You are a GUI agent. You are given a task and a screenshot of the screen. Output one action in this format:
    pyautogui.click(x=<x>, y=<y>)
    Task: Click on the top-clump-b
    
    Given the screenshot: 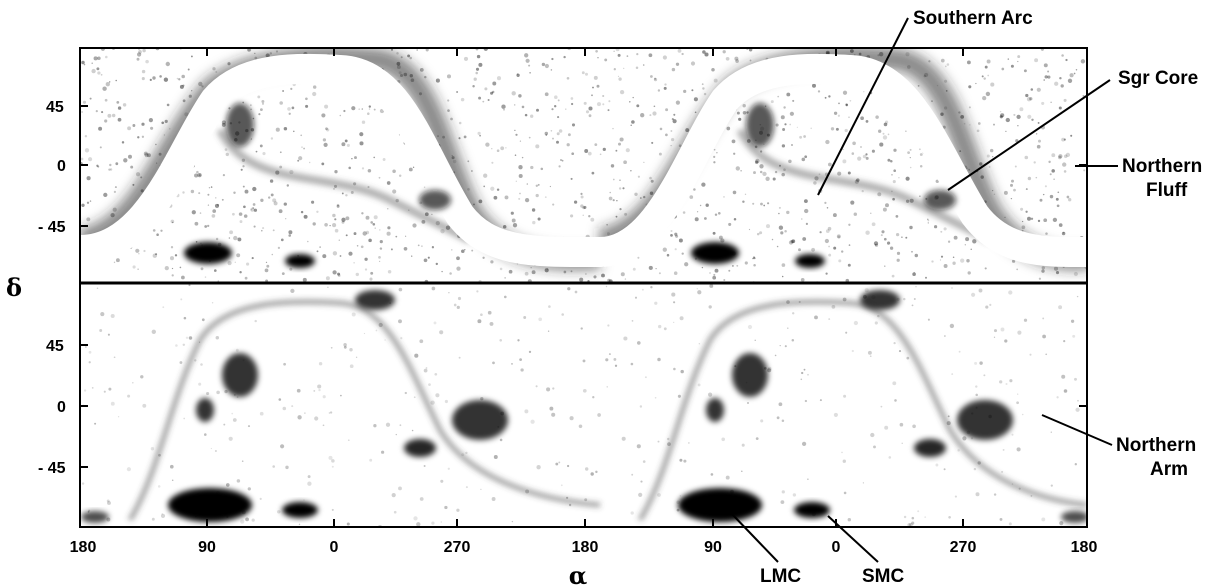 What is the action you would take?
    pyautogui.click(x=760, y=125)
    